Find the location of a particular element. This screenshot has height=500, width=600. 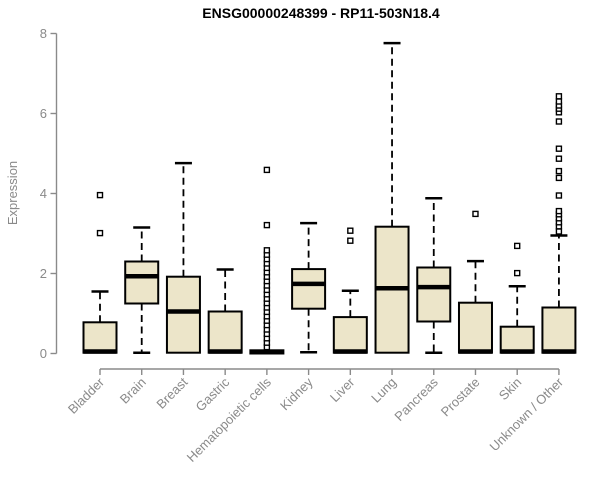

box-group-lung is located at coordinates (392, 197).